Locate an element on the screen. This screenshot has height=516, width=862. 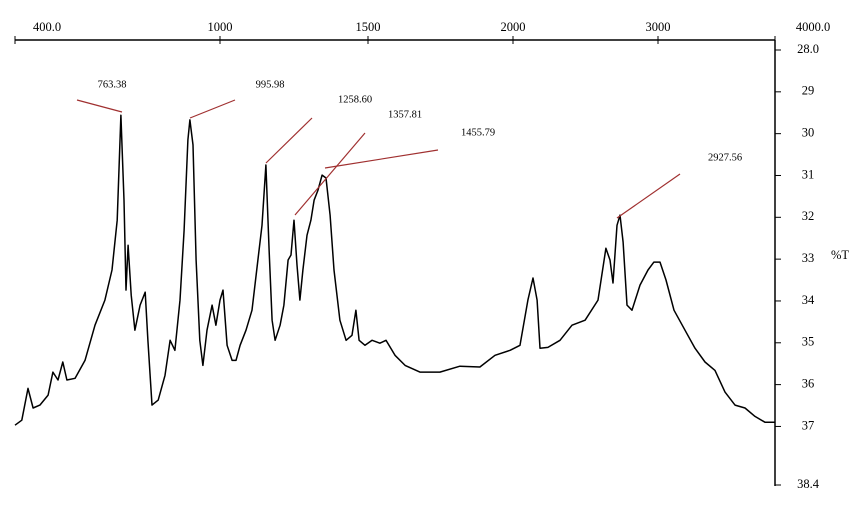
x-tick-label: 2000 is located at coordinates (513, 27).